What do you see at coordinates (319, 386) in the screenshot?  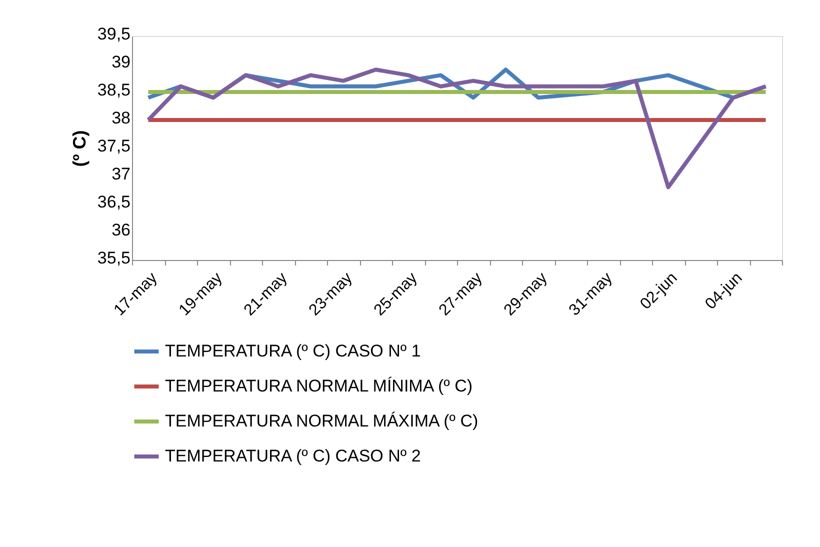 I see `legend-label: TEMPERATURA NORMAL MÍNIMA (º C)` at bounding box center [319, 386].